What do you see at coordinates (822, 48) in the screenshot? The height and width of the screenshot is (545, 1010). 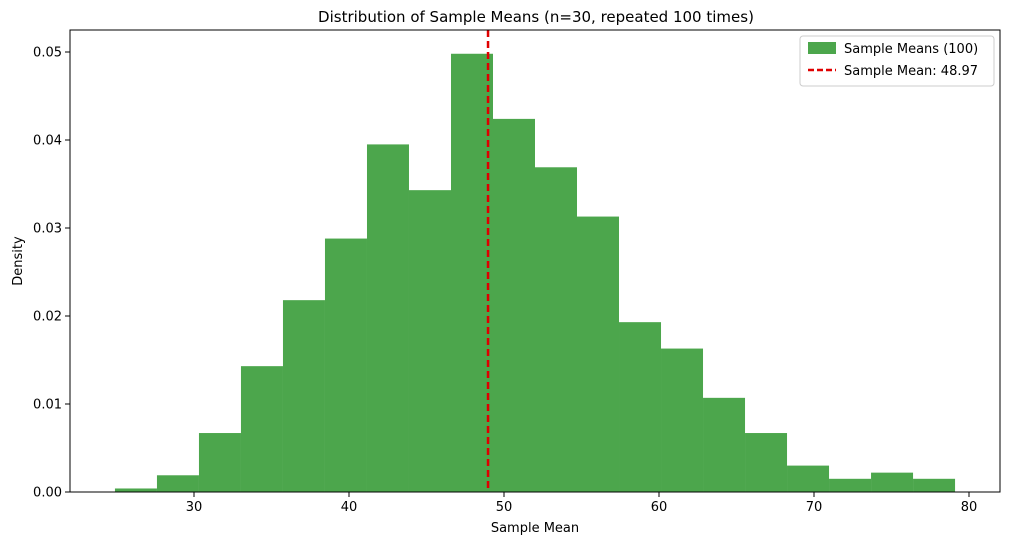 I see `legend-swatch-bars` at bounding box center [822, 48].